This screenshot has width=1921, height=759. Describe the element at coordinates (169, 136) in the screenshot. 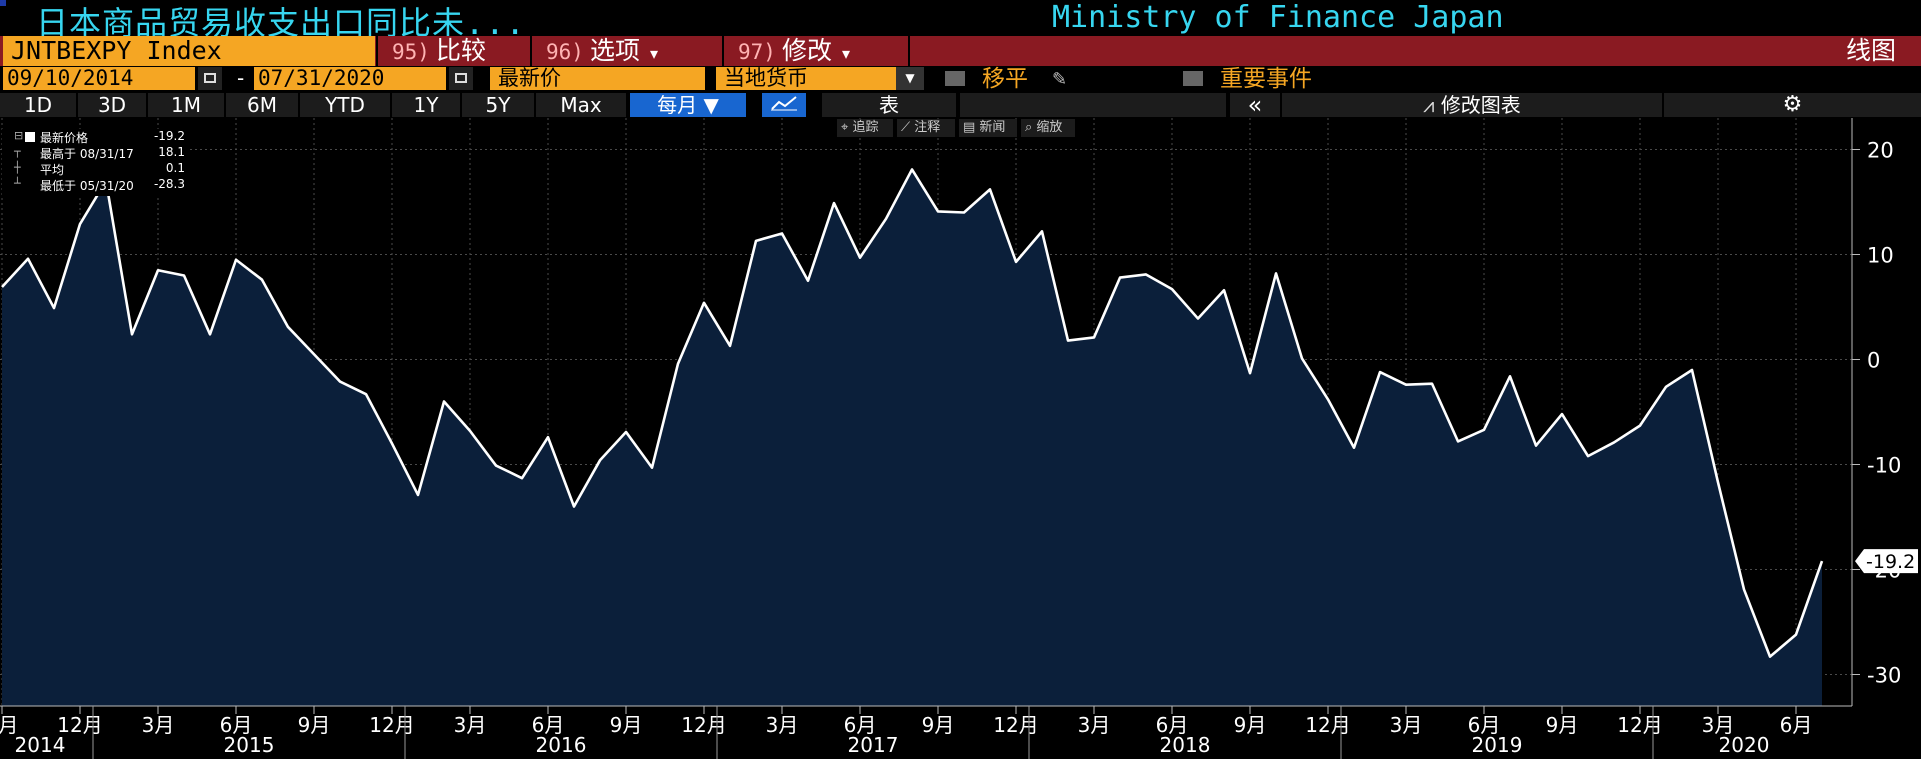

I see `legend-value: -19.2` at that location.